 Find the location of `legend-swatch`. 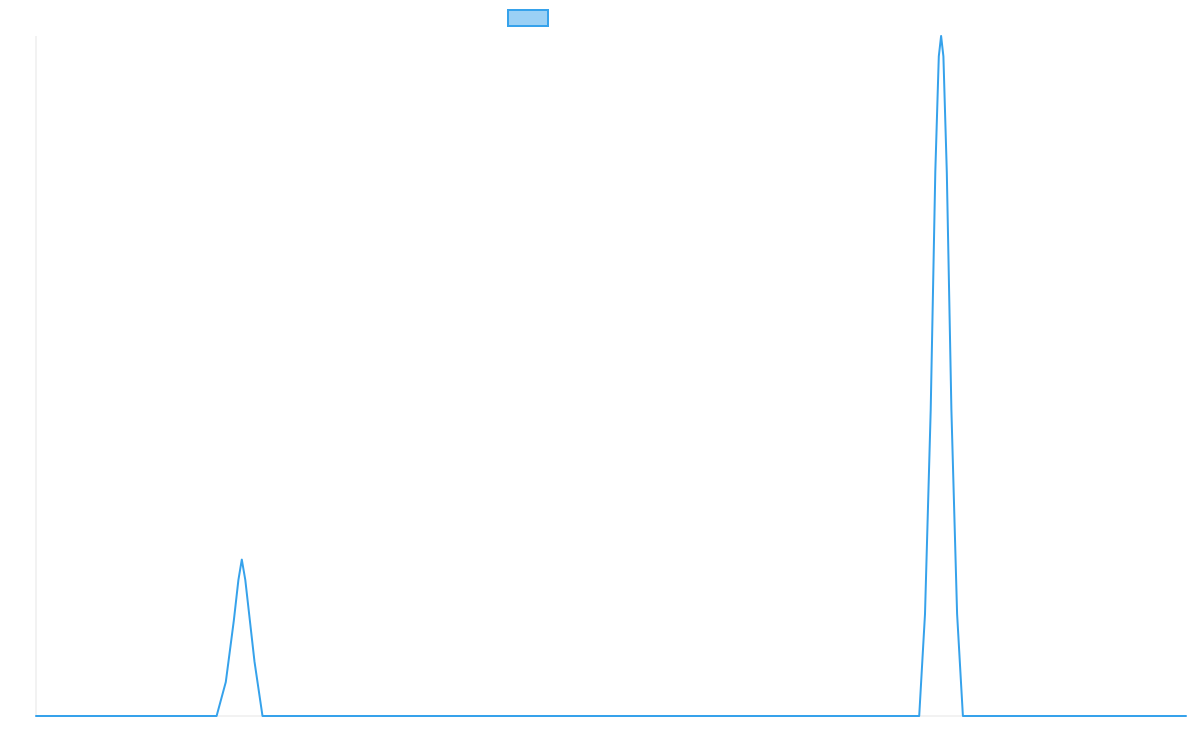

legend-swatch is located at coordinates (528, 18).